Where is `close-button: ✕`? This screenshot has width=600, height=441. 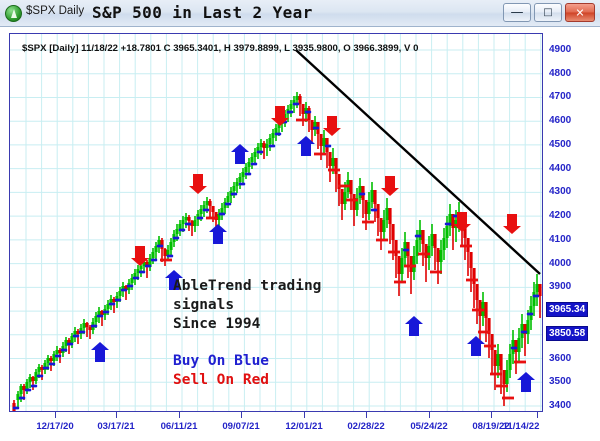 close-button: ✕ is located at coordinates (580, 12).